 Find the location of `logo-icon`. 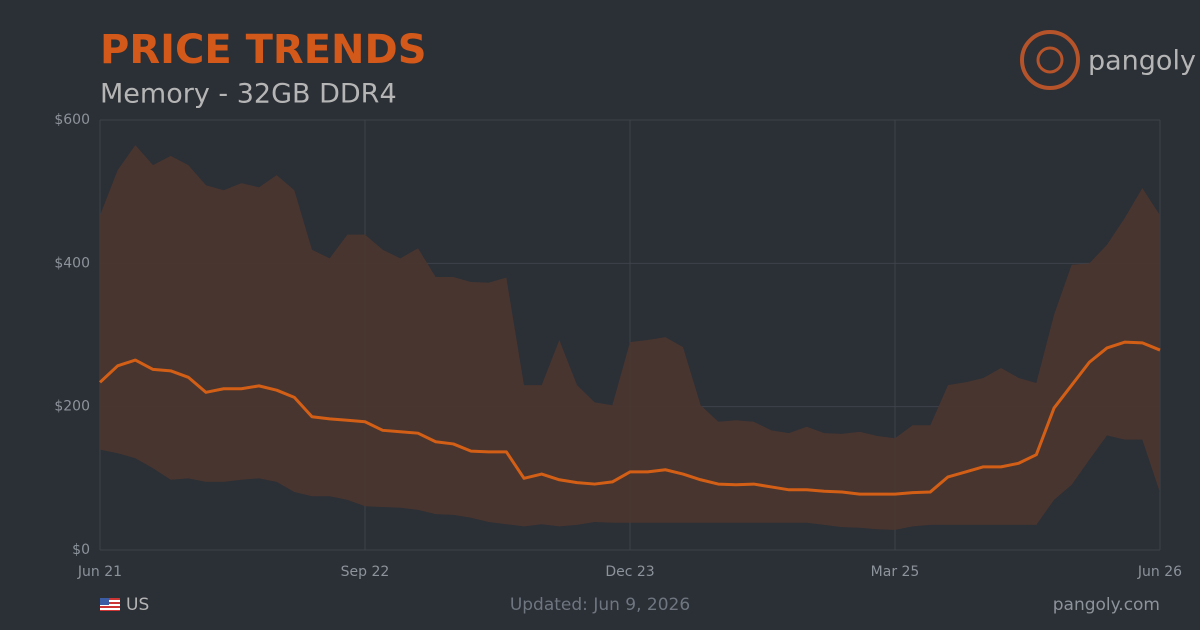

logo-icon is located at coordinates (1050, 60).